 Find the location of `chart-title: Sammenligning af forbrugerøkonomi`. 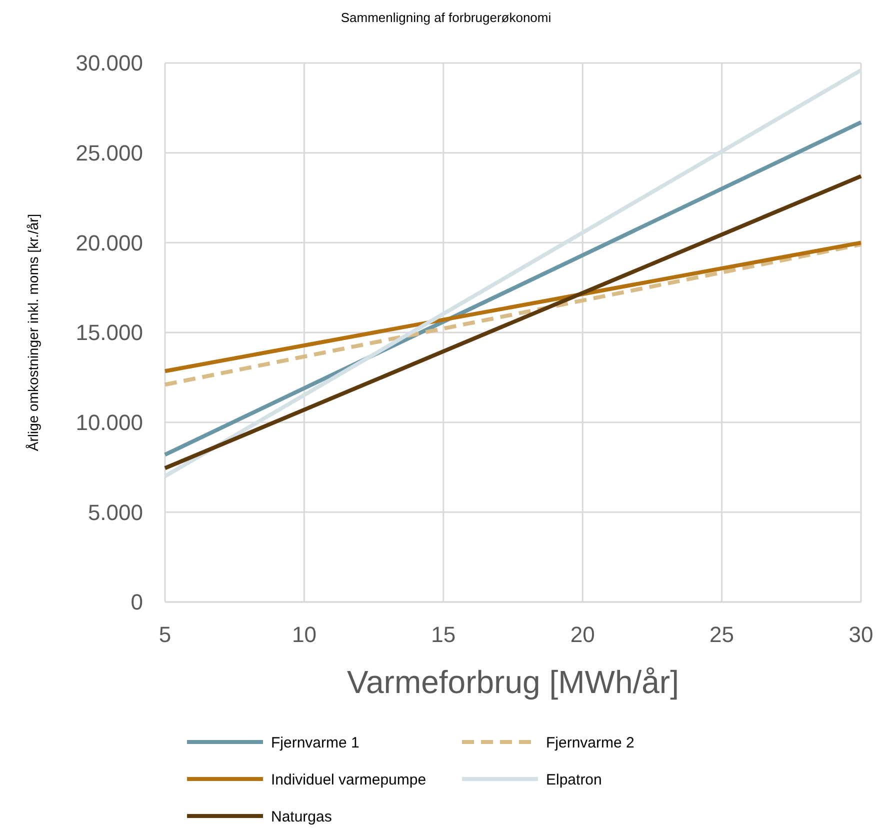

chart-title: Sammenligning af forbrugerøkonomi is located at coordinates (446, 17).